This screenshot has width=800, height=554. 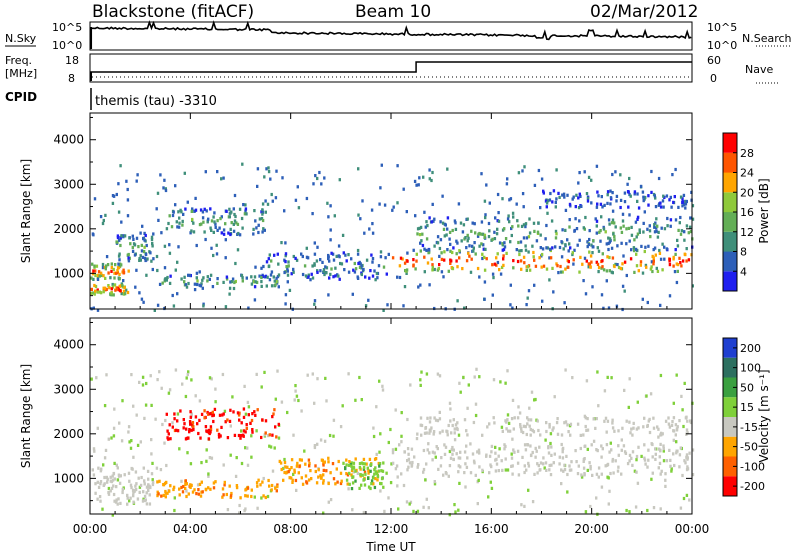 What do you see at coordinates (68, 184) in the screenshot?
I see `y-tick-label: 3000` at bounding box center [68, 184].